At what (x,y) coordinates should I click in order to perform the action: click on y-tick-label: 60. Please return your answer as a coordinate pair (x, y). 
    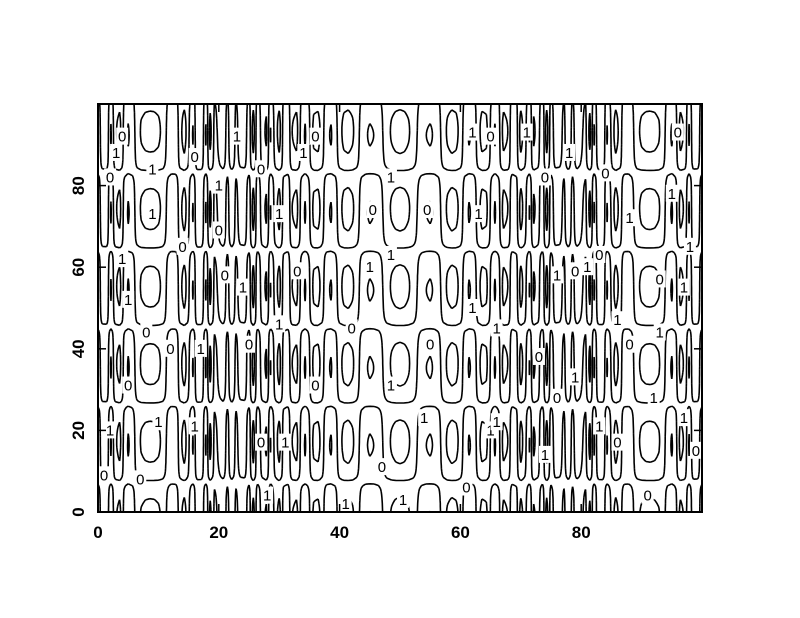
    Looking at the image, I should click on (78, 267).